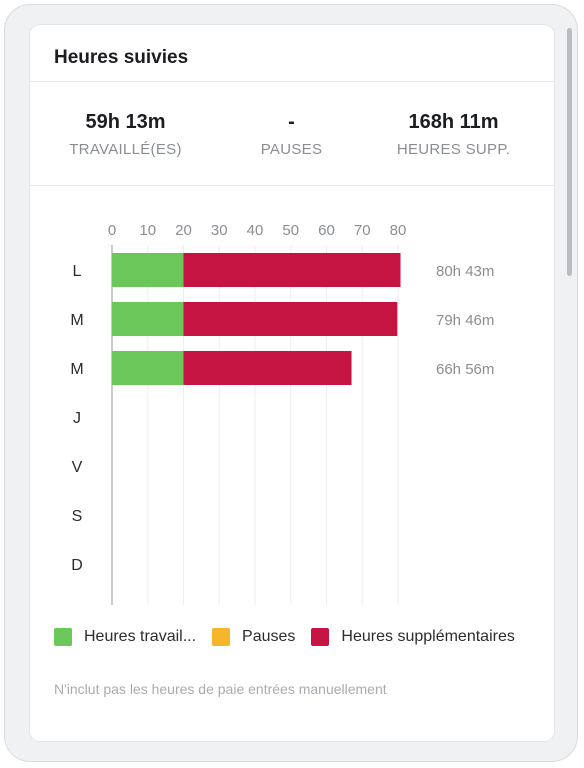 The image size is (584, 768). Describe the element at coordinates (221, 637) in the screenshot. I see `legend-swatch-breaks` at that location.